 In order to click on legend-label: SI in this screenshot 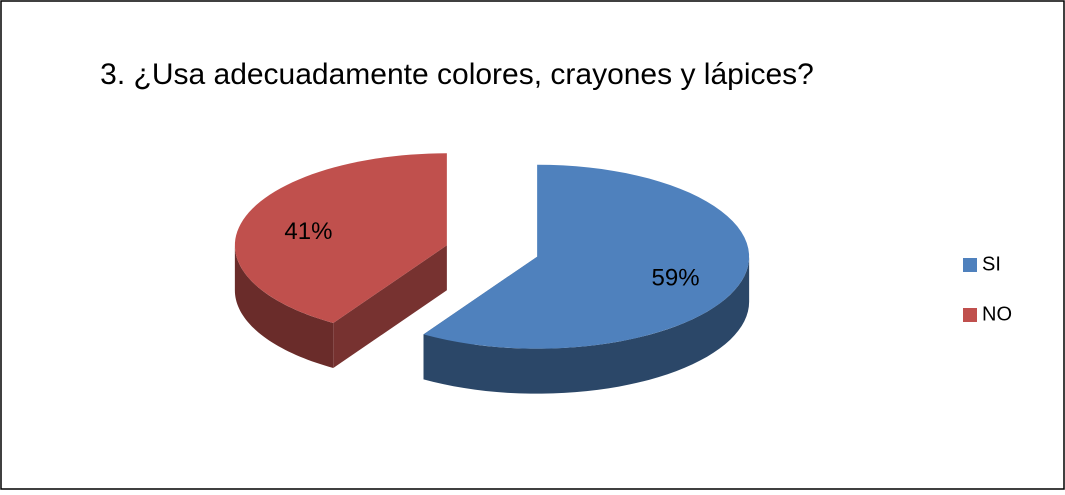, I will do `click(991, 264)`.